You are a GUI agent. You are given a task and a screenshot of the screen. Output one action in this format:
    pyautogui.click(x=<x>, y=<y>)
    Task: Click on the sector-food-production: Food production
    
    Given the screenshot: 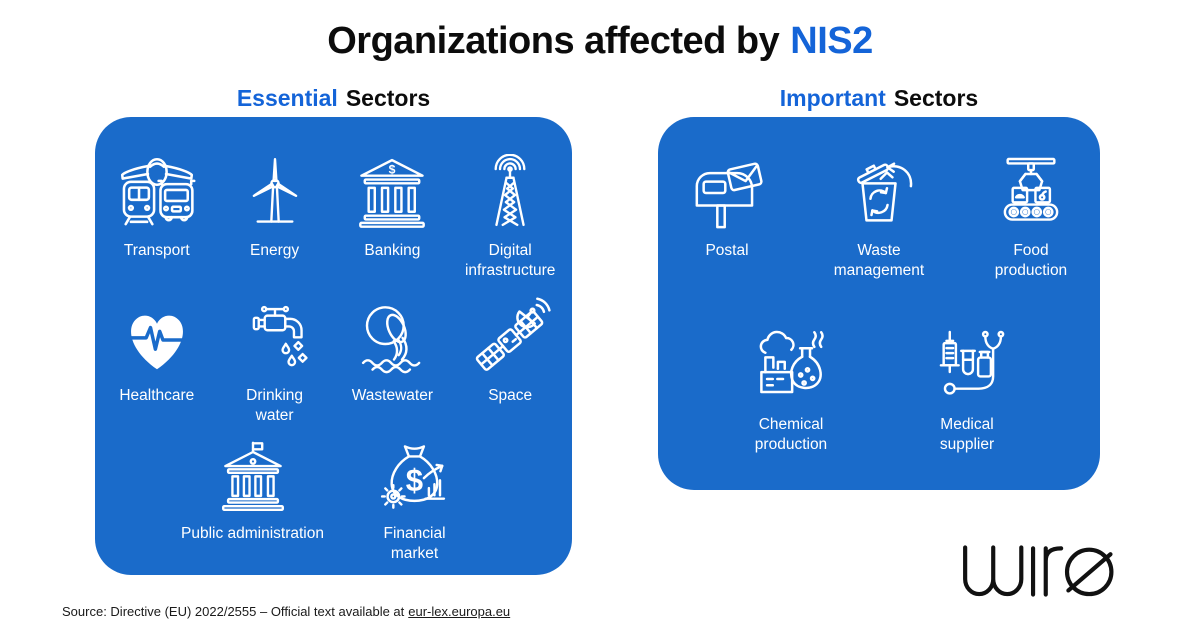 What is the action you would take?
    pyautogui.click(x=1031, y=216)
    